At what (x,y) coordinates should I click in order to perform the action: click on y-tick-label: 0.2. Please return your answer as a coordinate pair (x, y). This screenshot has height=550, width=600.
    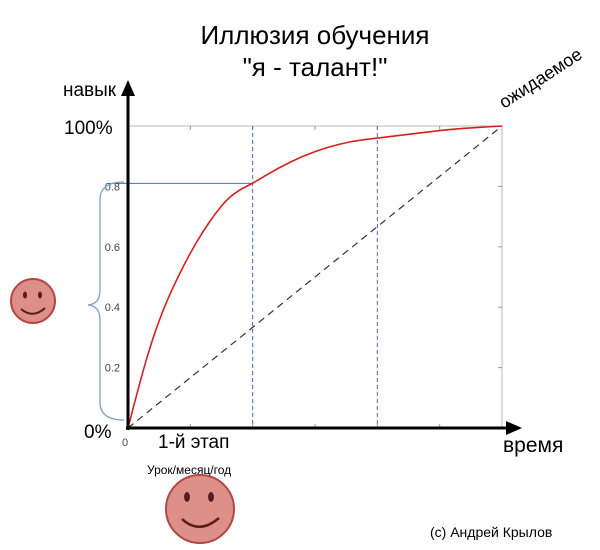
    Looking at the image, I should click on (112, 369).